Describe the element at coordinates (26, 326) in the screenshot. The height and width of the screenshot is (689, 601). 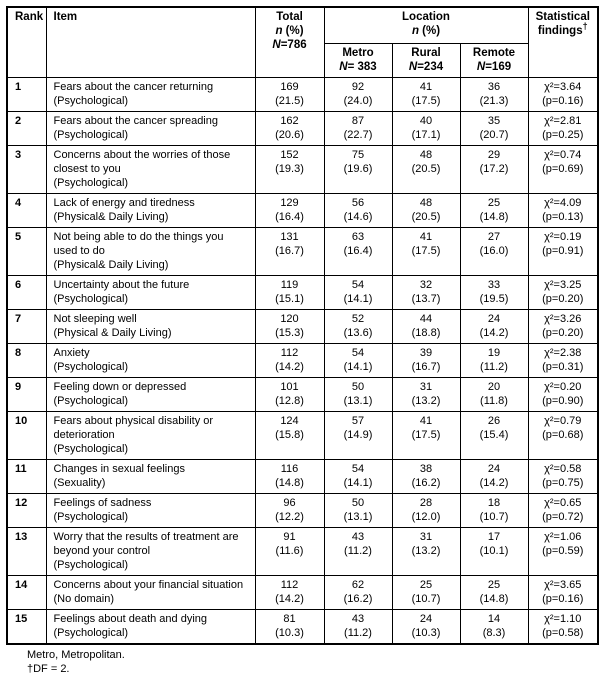
I see `rank-cell: 7` at that location.